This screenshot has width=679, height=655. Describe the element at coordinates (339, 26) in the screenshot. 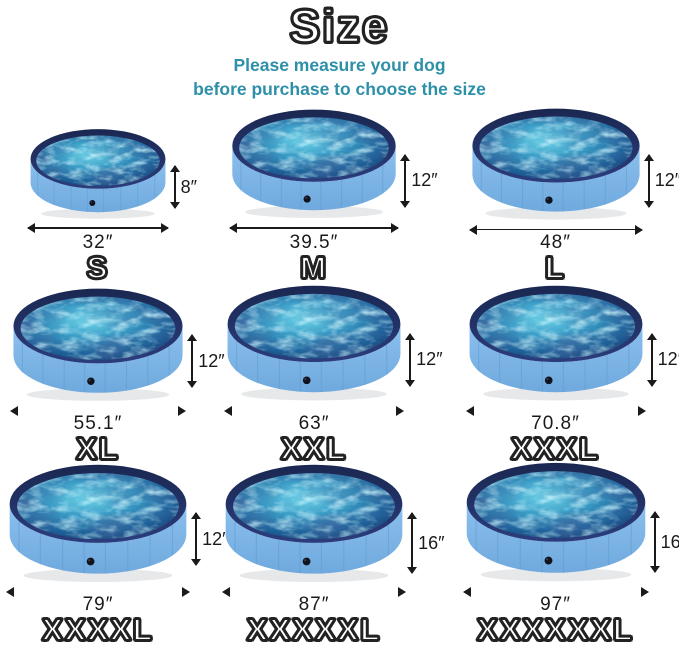

I see `page-title: Size` at that location.